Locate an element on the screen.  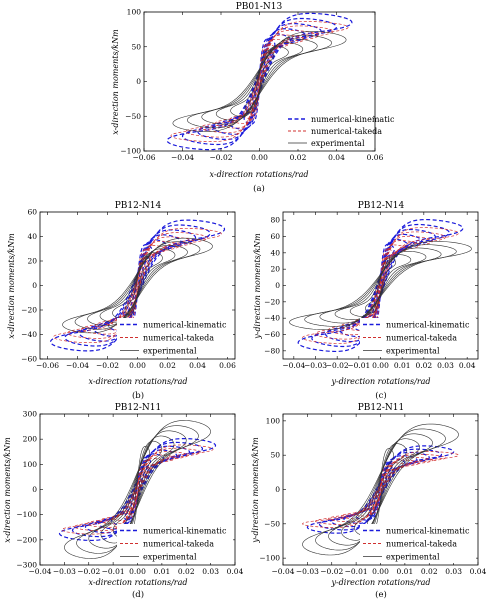
y-tick-label: 300 is located at coordinates (30, 414).